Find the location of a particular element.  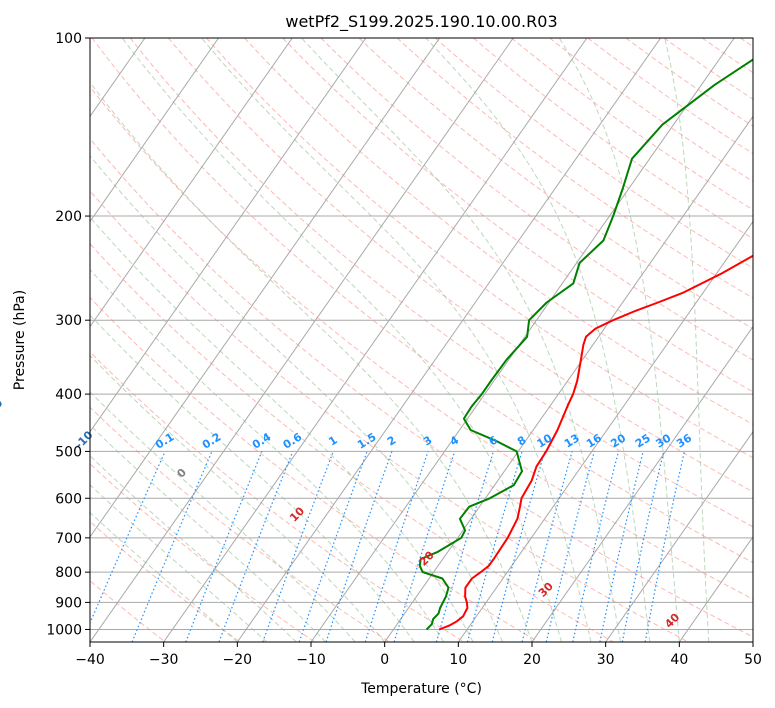

x-tick-label: 30 is located at coordinates (606, 660).